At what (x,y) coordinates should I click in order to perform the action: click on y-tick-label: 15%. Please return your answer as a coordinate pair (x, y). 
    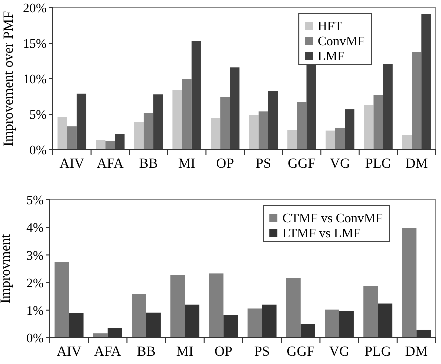
    Looking at the image, I should click on (35, 44).